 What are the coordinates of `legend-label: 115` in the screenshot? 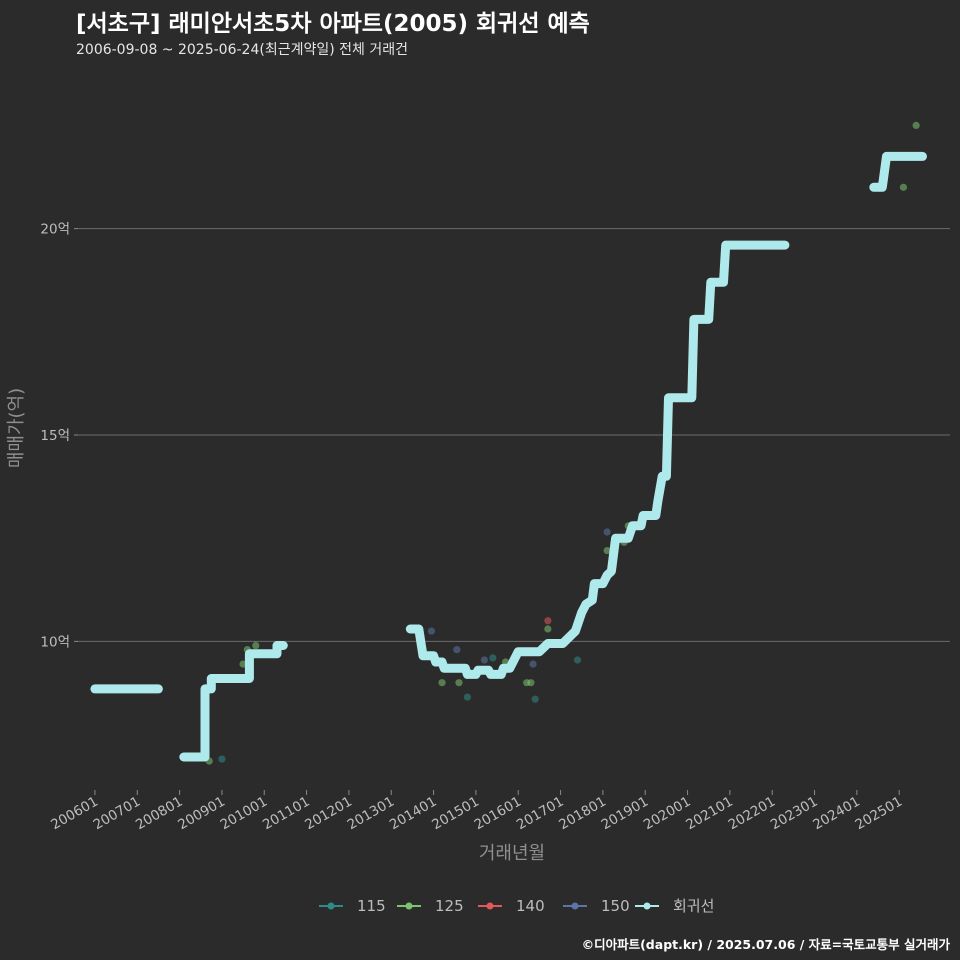 It's located at (371, 906).